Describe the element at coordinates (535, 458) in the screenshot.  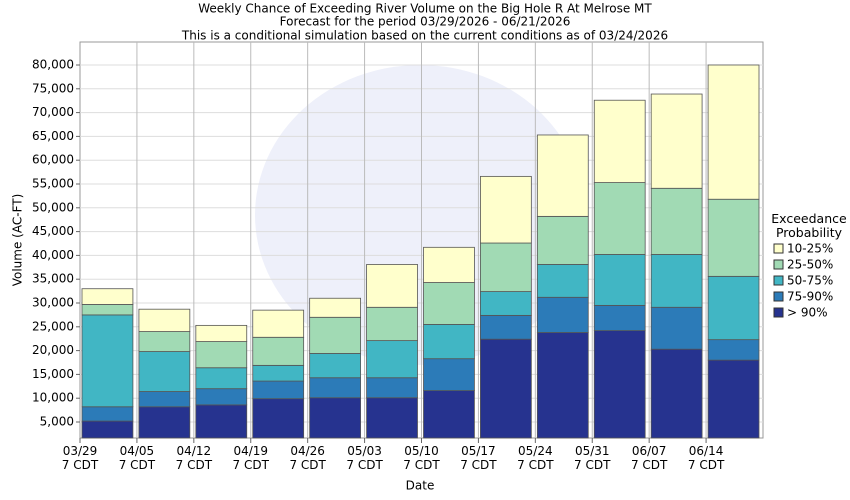
I see `x-tick-label: 05/24 7 CDT` at that location.